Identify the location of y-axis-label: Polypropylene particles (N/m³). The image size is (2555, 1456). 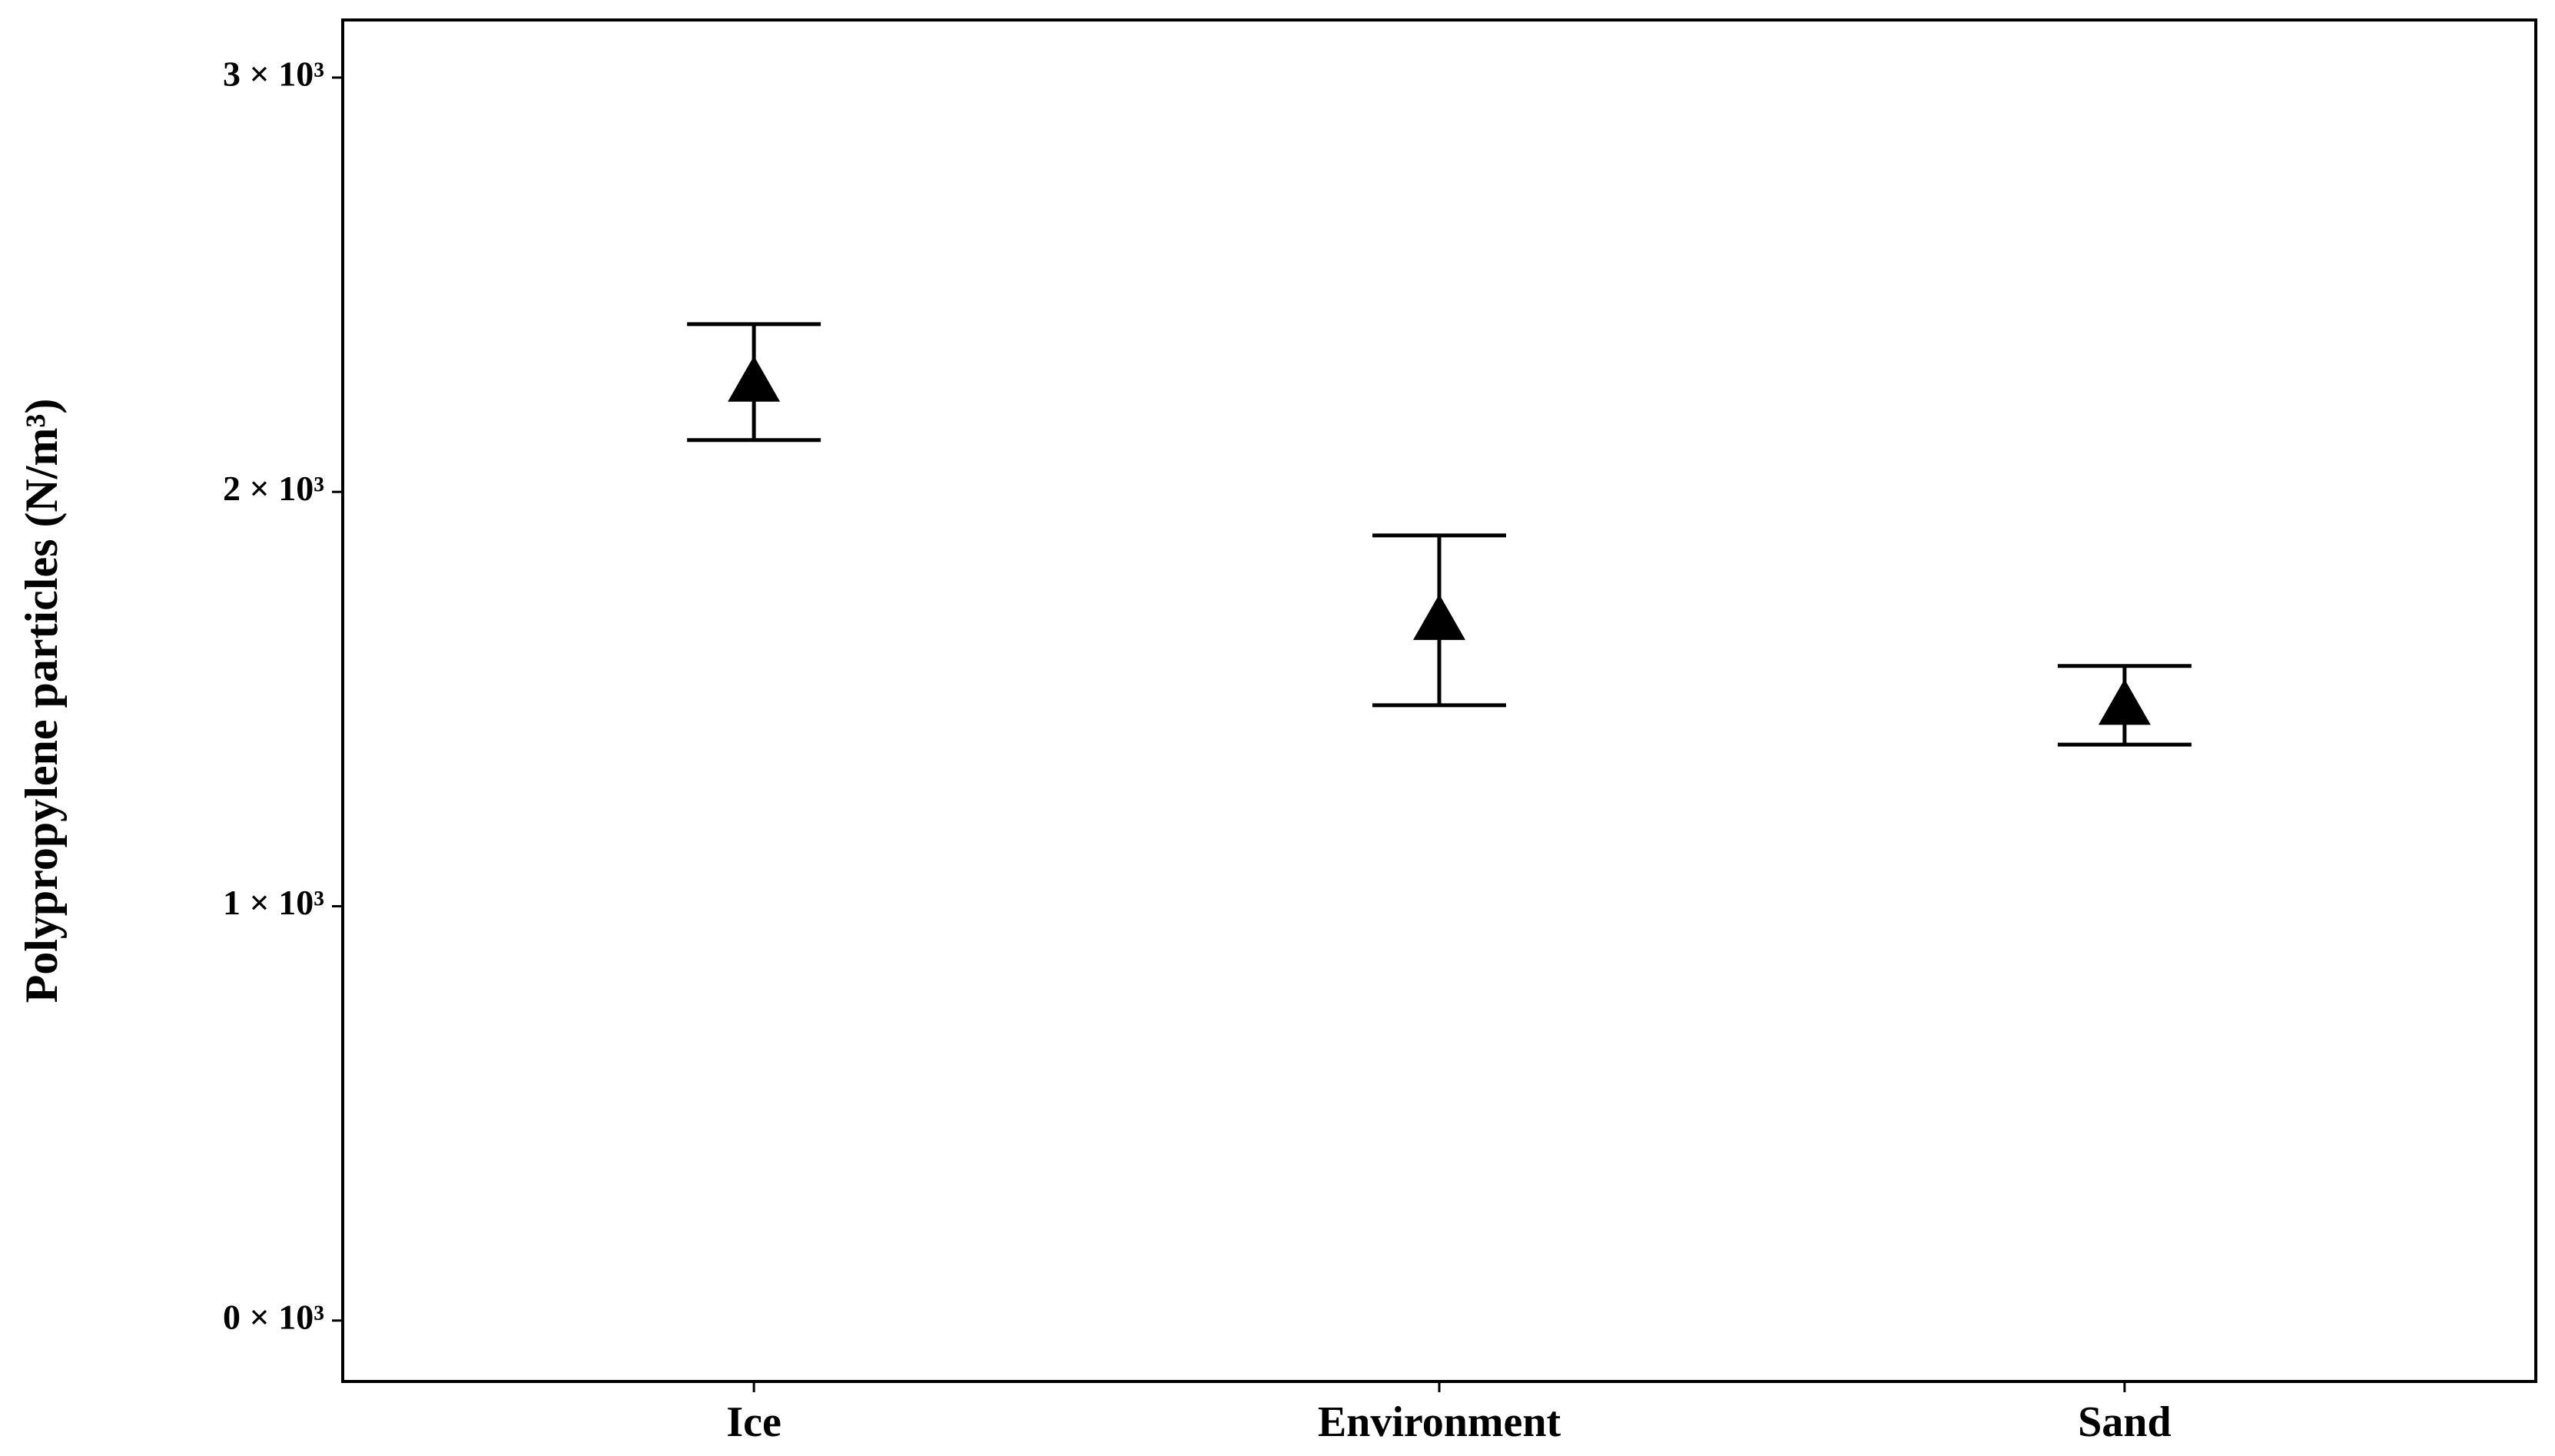
(41, 701).